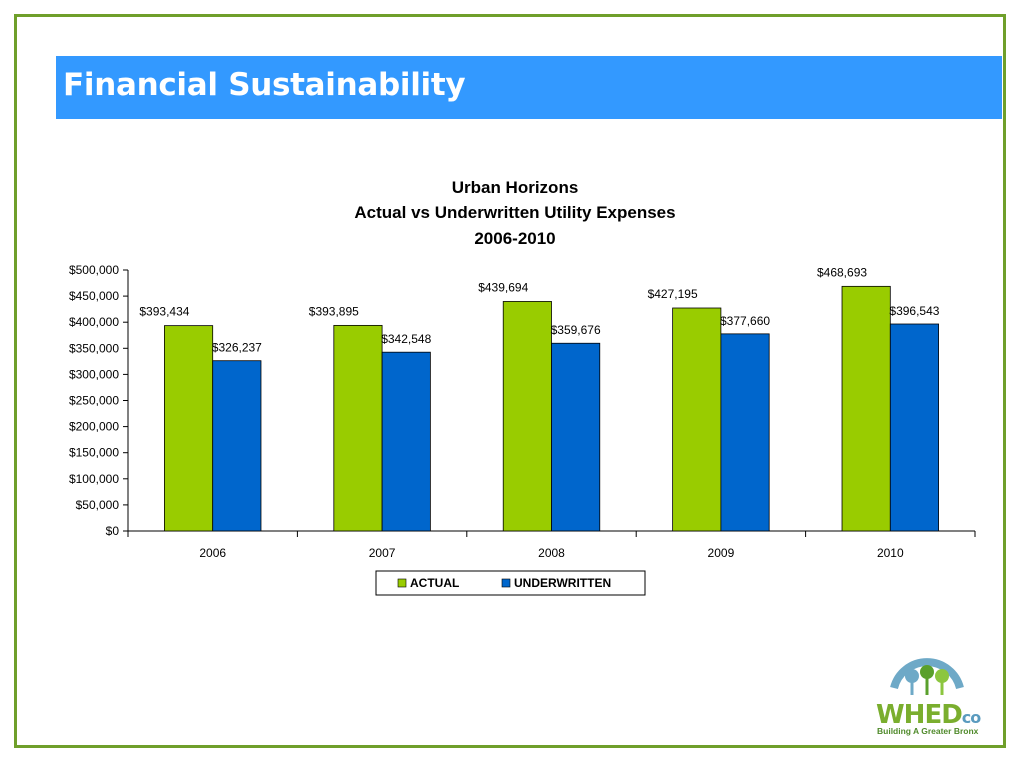  I want to click on x-tick-label: 2010, so click(890, 553).